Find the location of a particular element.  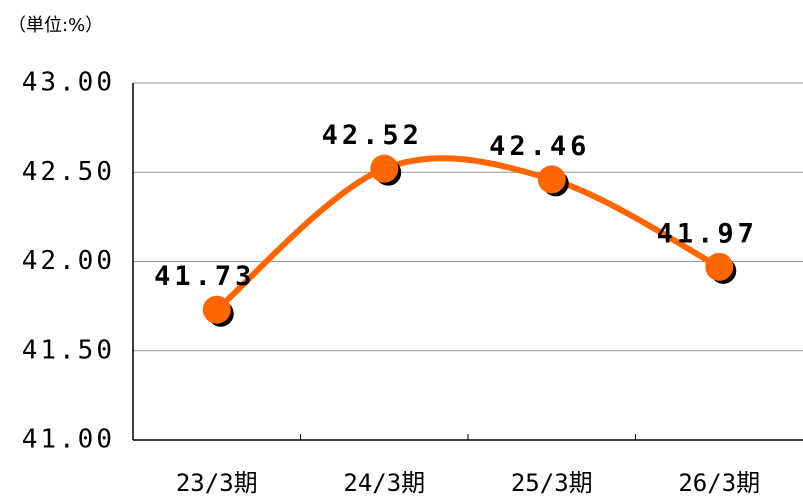

x-tick-label: 24/3期 is located at coordinates (384, 483).